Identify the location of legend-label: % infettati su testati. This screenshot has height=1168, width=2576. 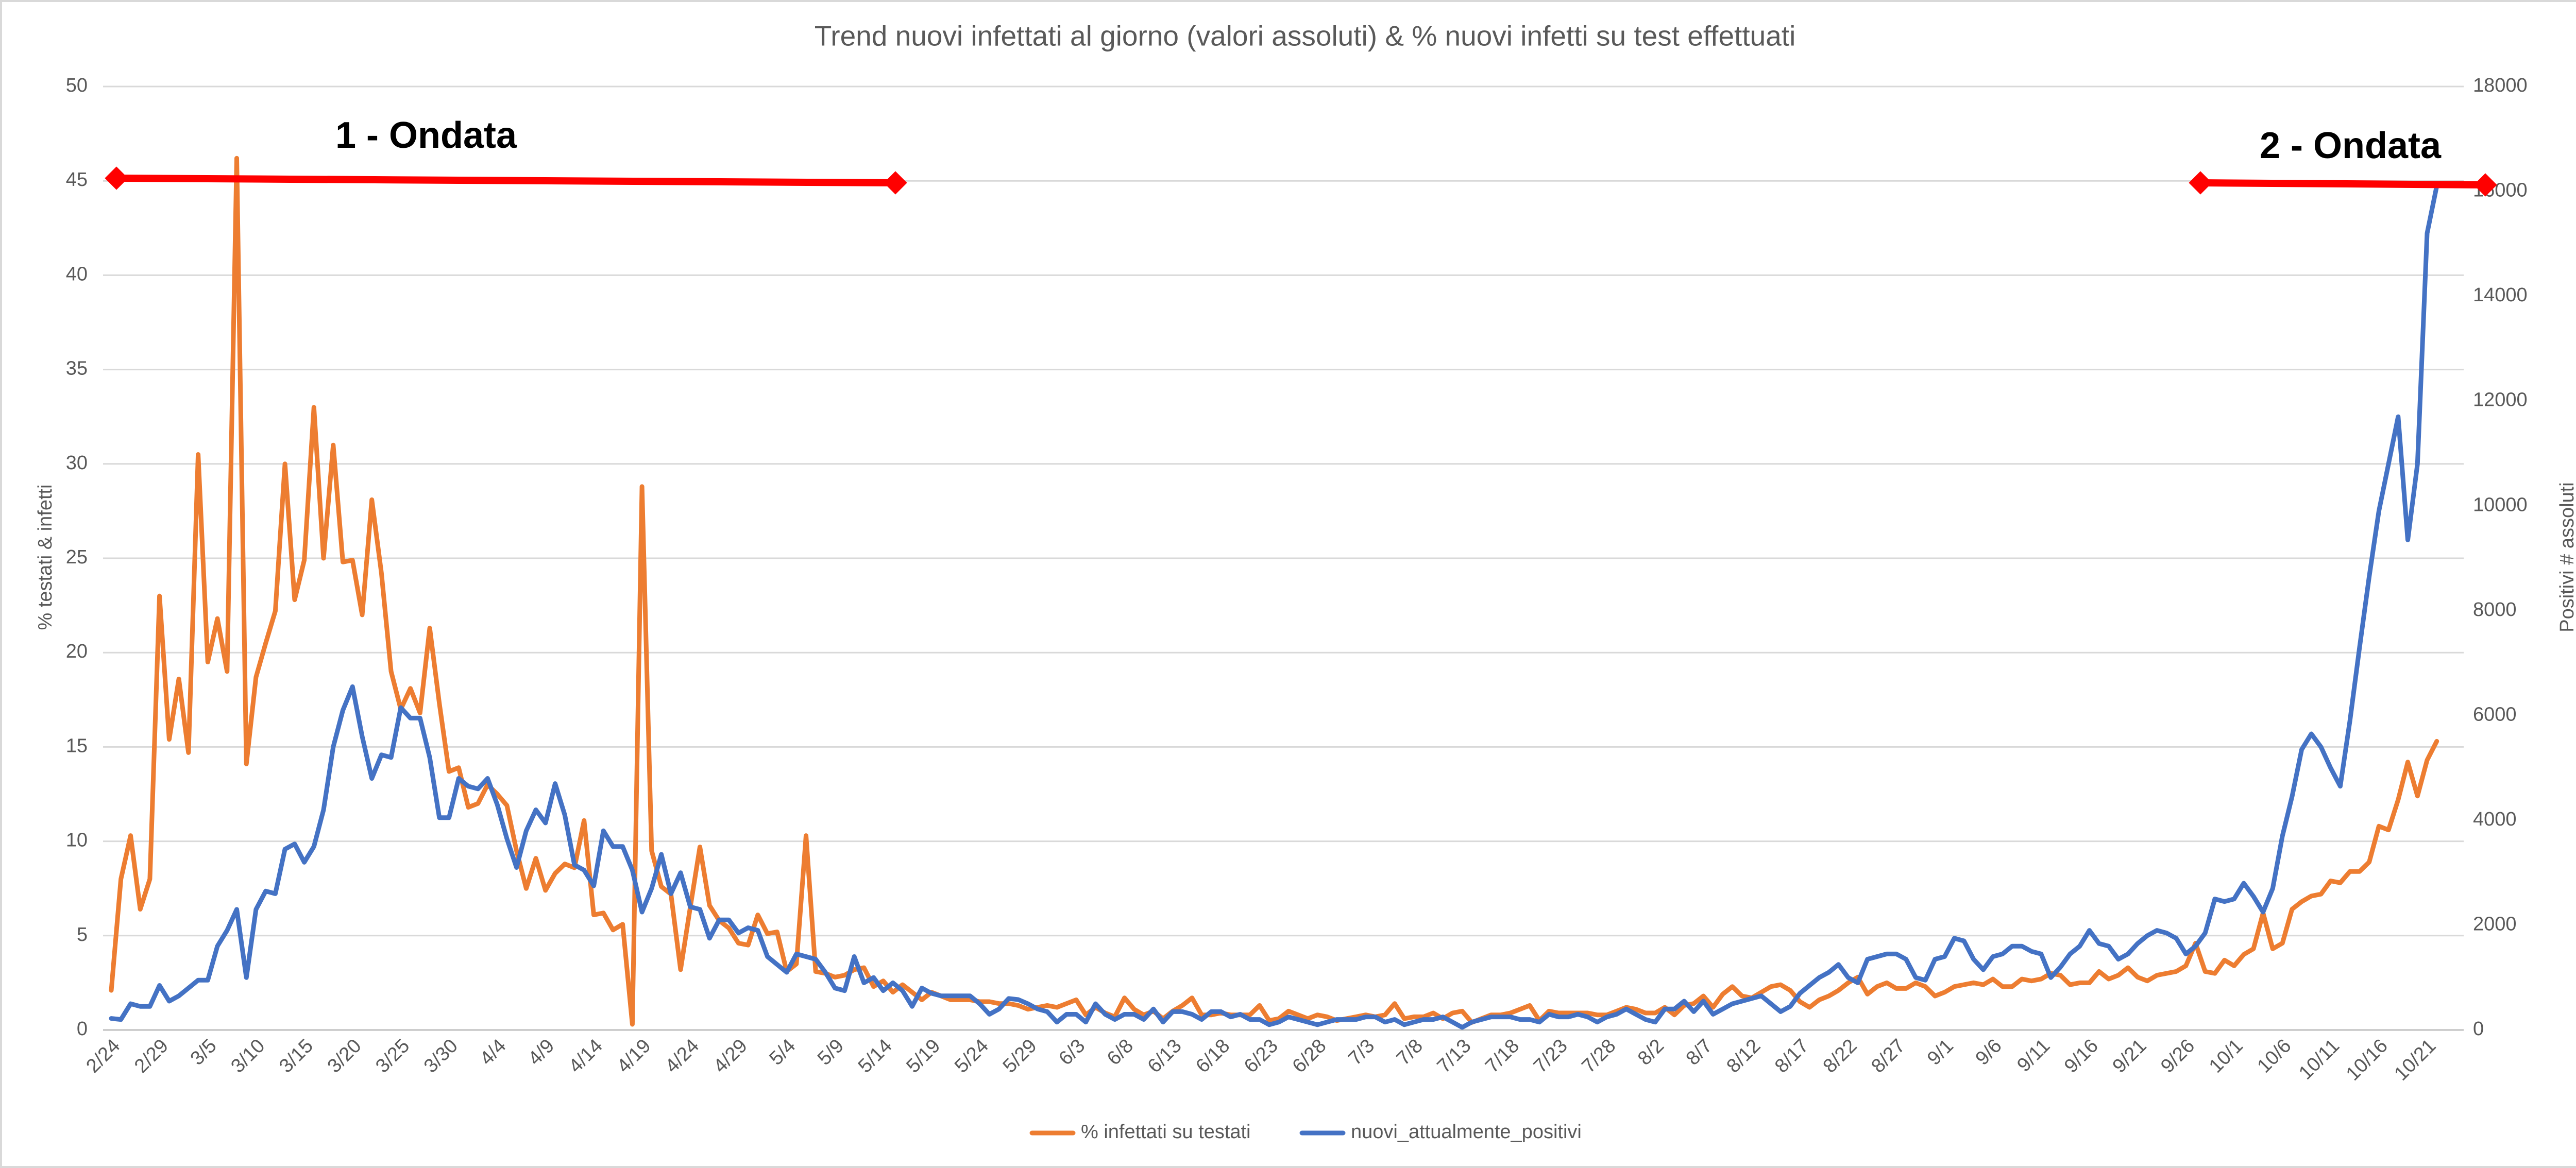
(1166, 1132).